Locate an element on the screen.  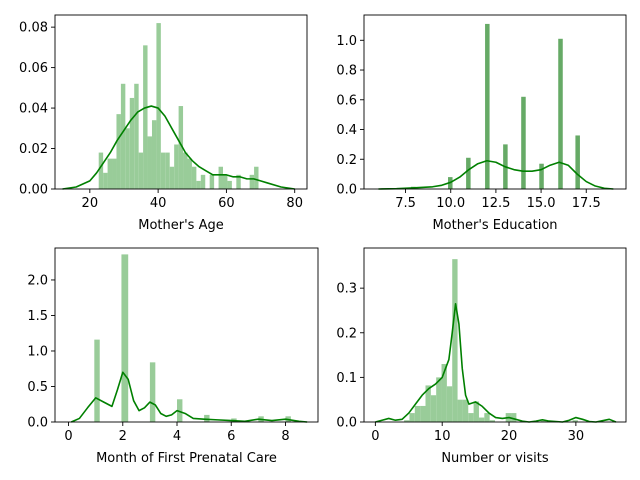
y-tick-label: 0.06 is located at coordinates (33, 68).